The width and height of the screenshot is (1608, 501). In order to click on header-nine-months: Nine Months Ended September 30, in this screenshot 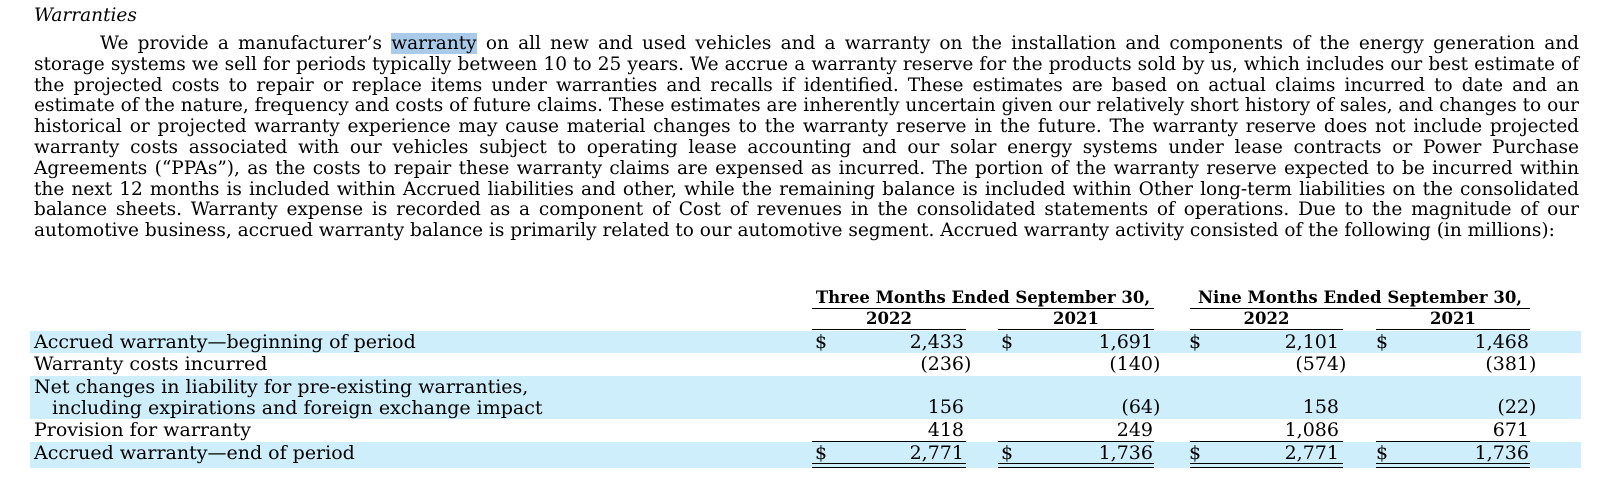, I will do `click(1360, 297)`.